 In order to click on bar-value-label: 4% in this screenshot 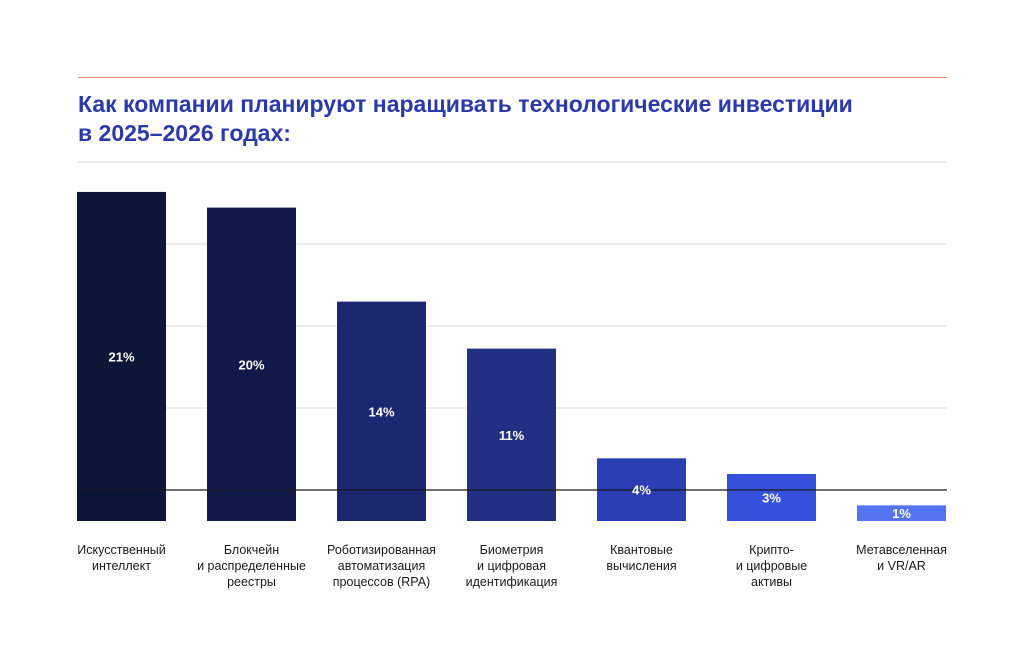, I will do `click(641, 490)`.